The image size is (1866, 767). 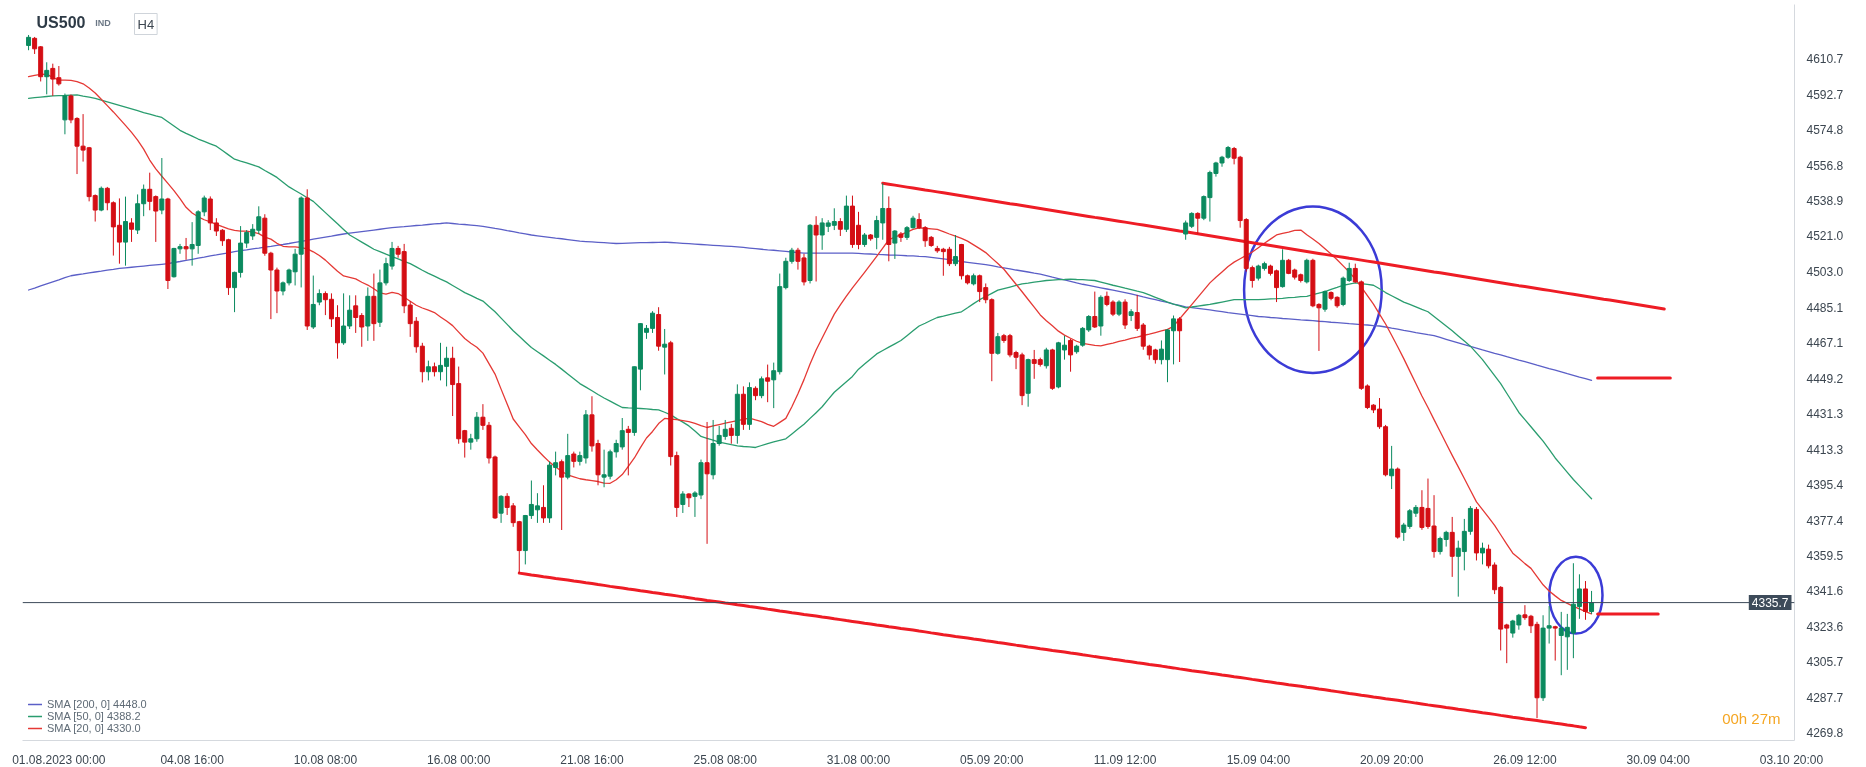 What do you see at coordinates (1391, 759) in the screenshot?
I see `x-tick-label: 20.09 20:00` at bounding box center [1391, 759].